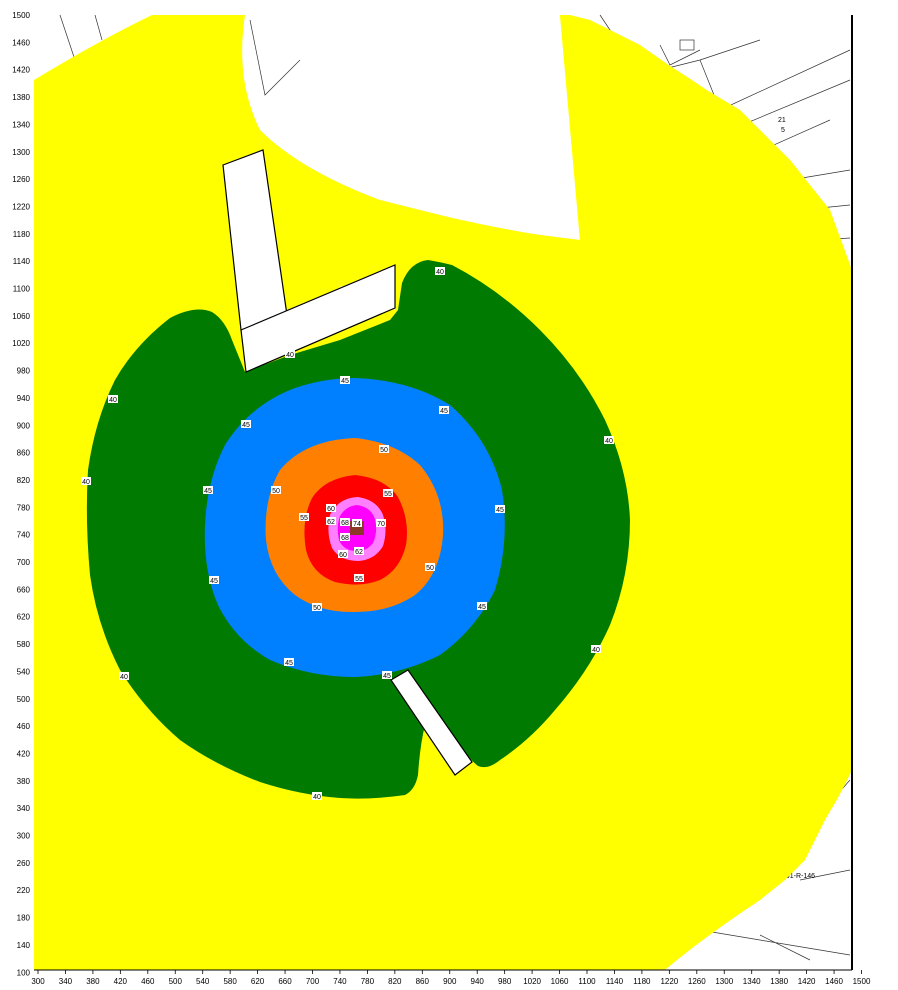 This screenshot has width=898, height=990. I want to click on y-tick-label: 420, so click(24, 753).